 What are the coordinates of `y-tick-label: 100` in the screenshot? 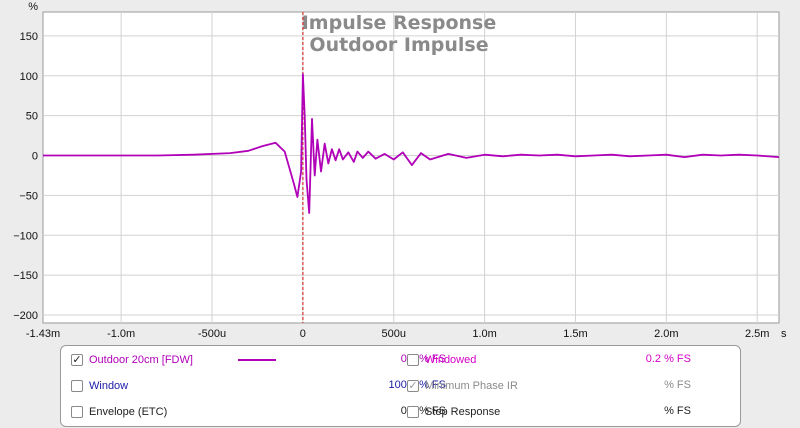 It's located at (29, 77).